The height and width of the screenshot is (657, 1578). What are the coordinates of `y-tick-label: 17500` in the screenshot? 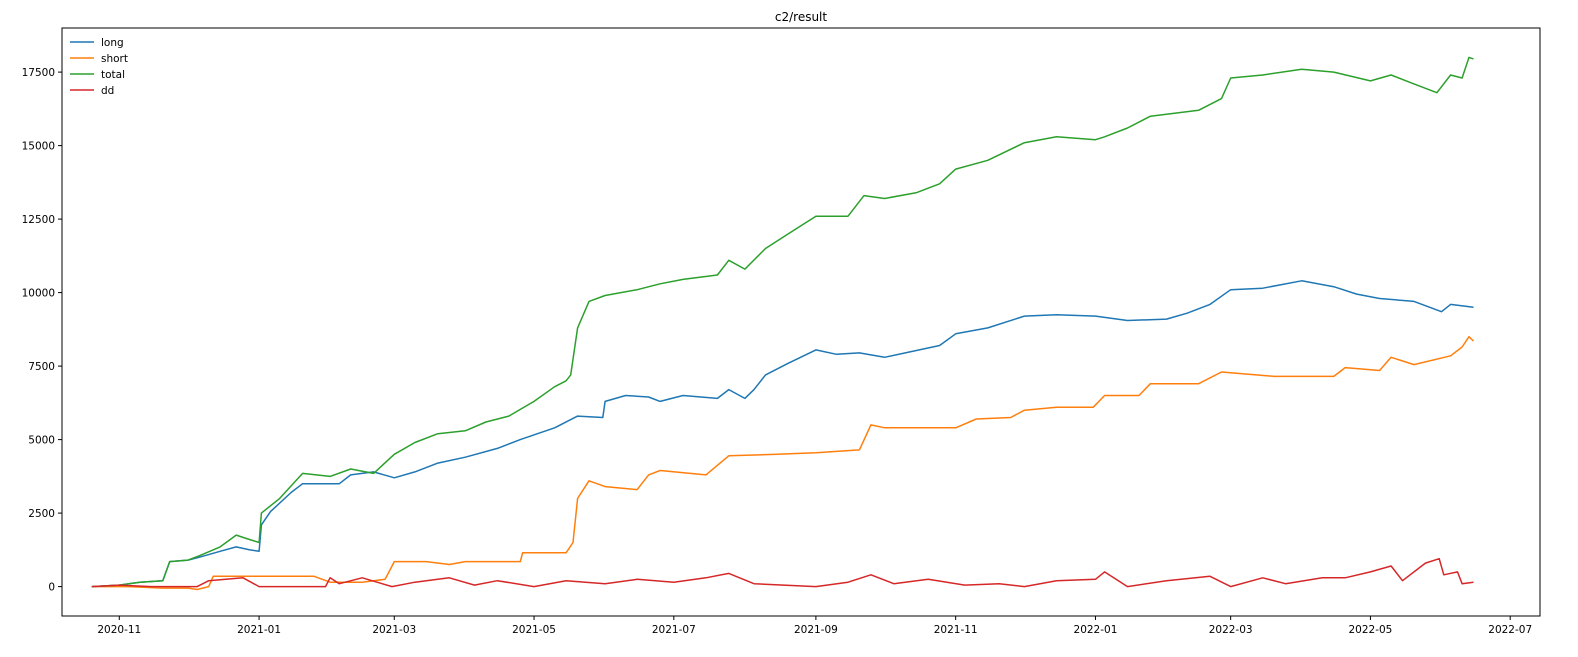 It's located at (38, 73).